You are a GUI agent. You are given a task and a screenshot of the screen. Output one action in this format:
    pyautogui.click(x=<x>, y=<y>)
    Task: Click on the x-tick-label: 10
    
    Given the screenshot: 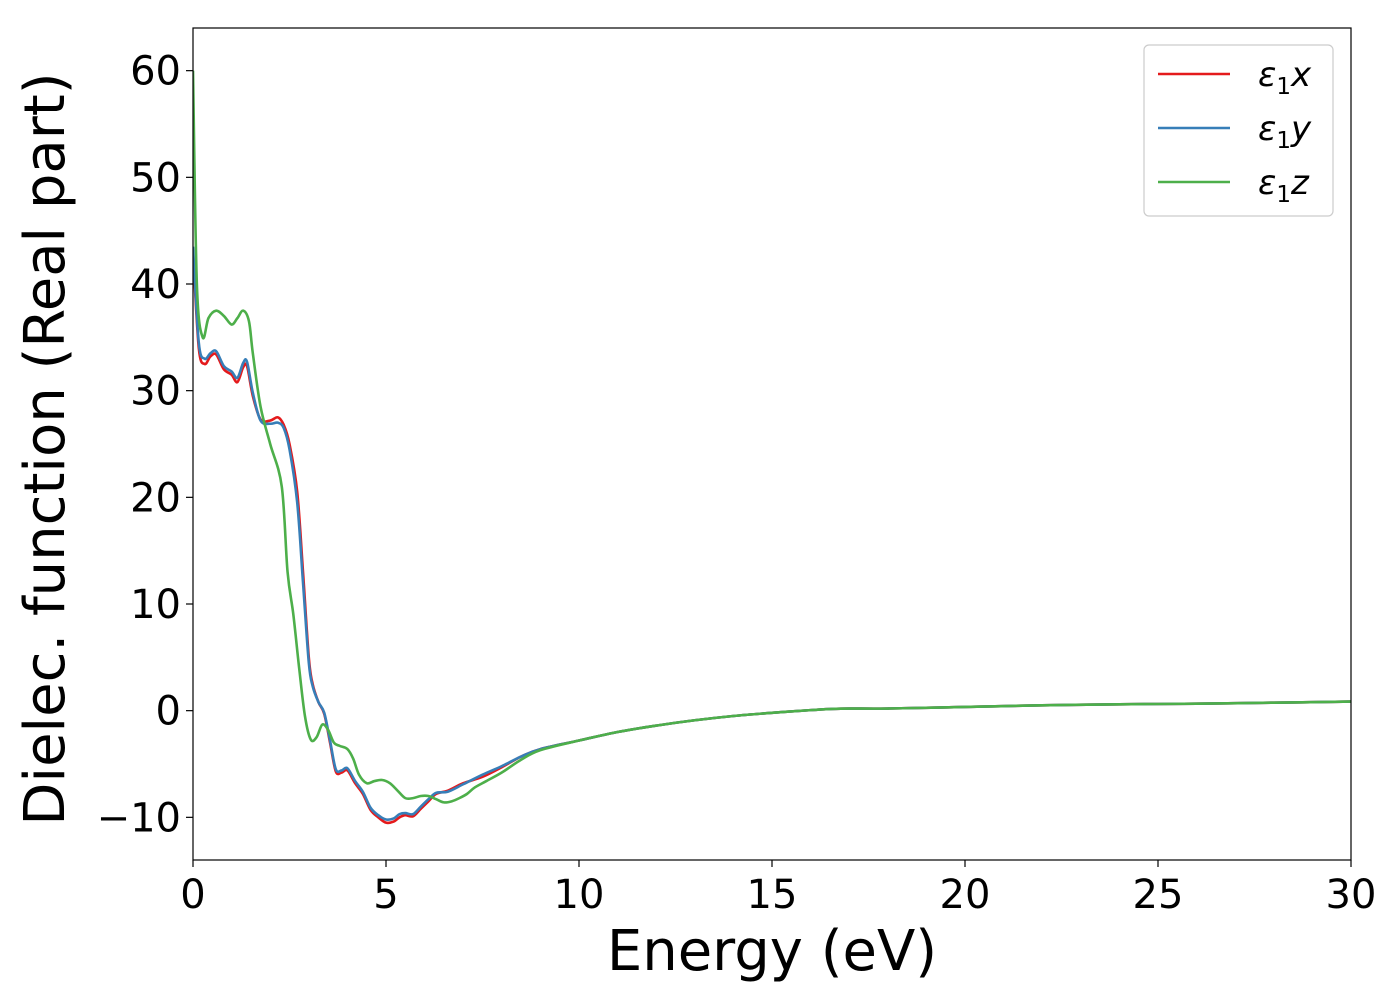 What is the action you would take?
    pyautogui.click(x=579, y=895)
    